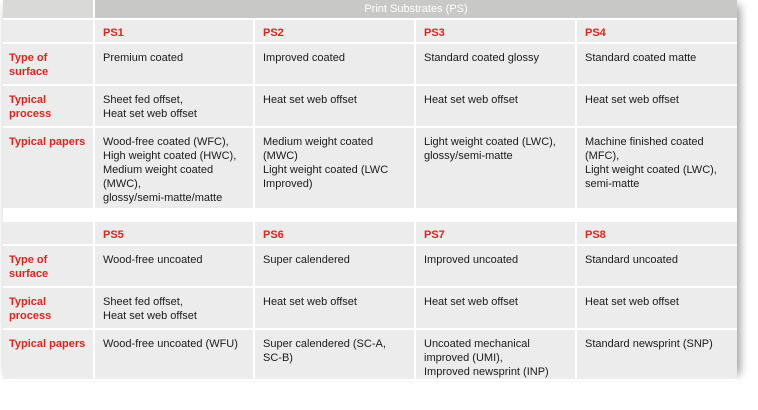 The height and width of the screenshot is (410, 758). What do you see at coordinates (657, 32) in the screenshot?
I see `column-header-ps4: PS4` at bounding box center [657, 32].